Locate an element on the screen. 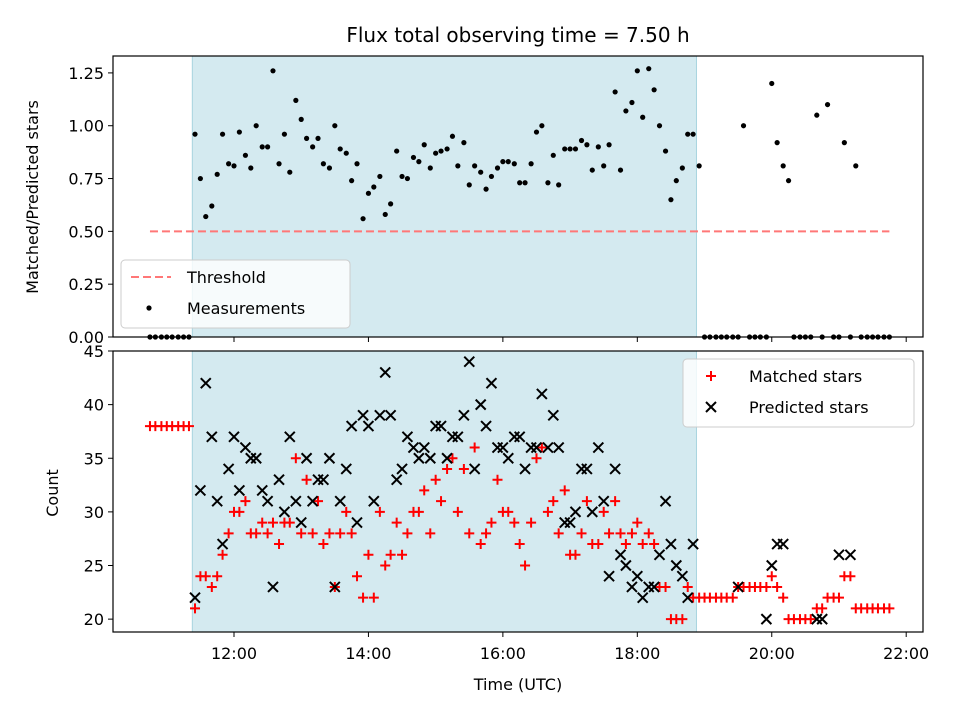 This screenshot has width=960, height=720. y-tick-label: 1.00 is located at coordinates (86, 126).